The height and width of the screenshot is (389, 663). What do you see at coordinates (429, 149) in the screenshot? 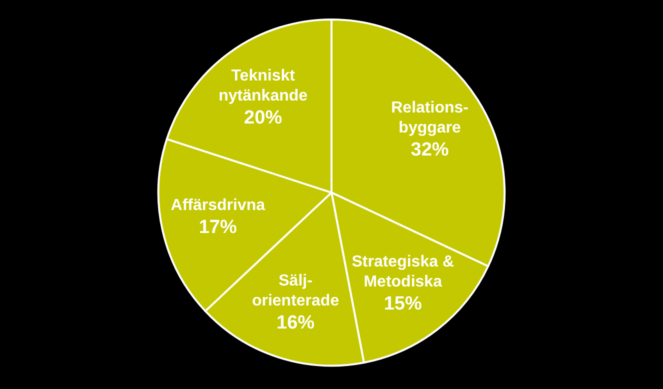
I see `data-label: 32%` at bounding box center [429, 149].